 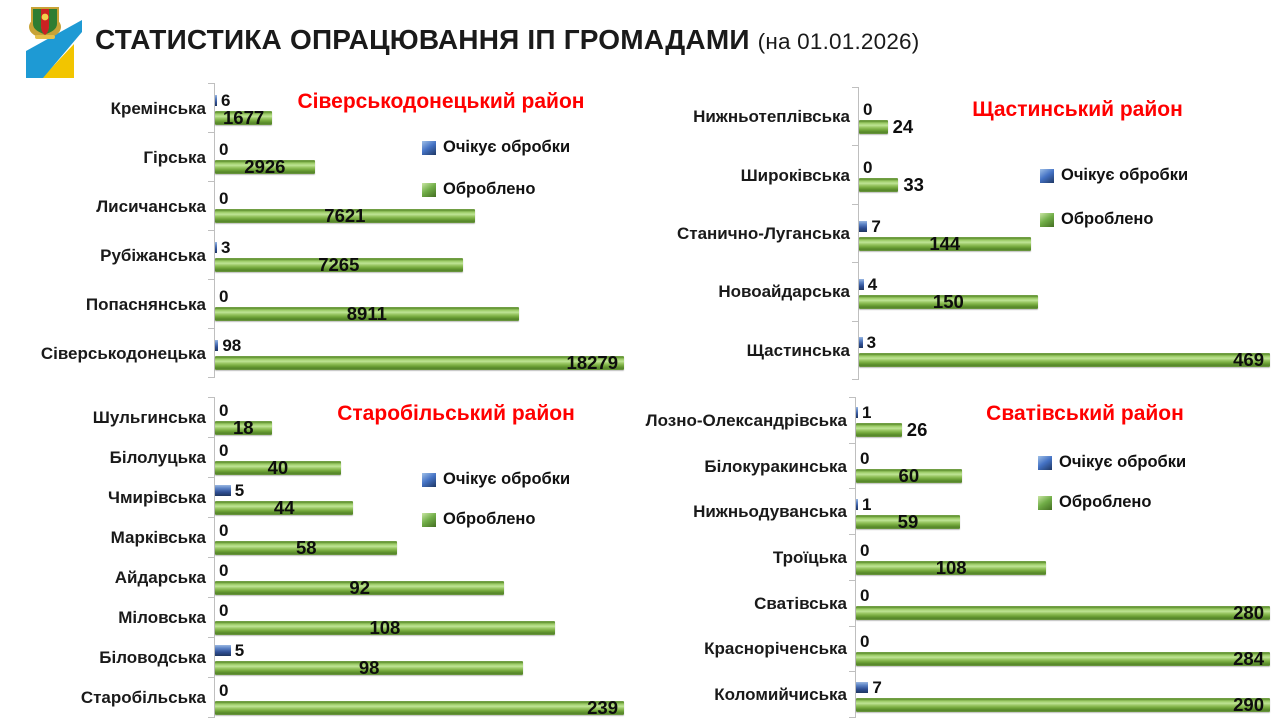 I want to click on category-label: Міловська, so click(x=162, y=617).